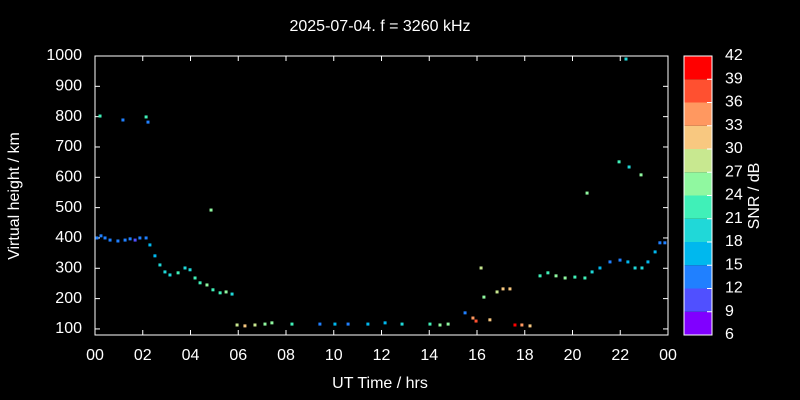 The image size is (800, 400). I want to click on colorbar-tick-label: 15, so click(734, 264).